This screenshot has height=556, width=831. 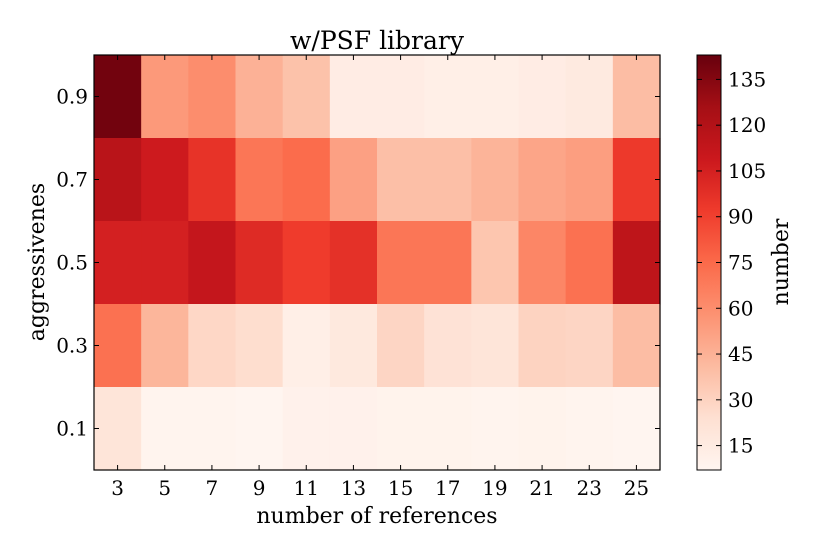 What do you see at coordinates (72, 346) in the screenshot?
I see `y-tick-label: 0.3` at bounding box center [72, 346].